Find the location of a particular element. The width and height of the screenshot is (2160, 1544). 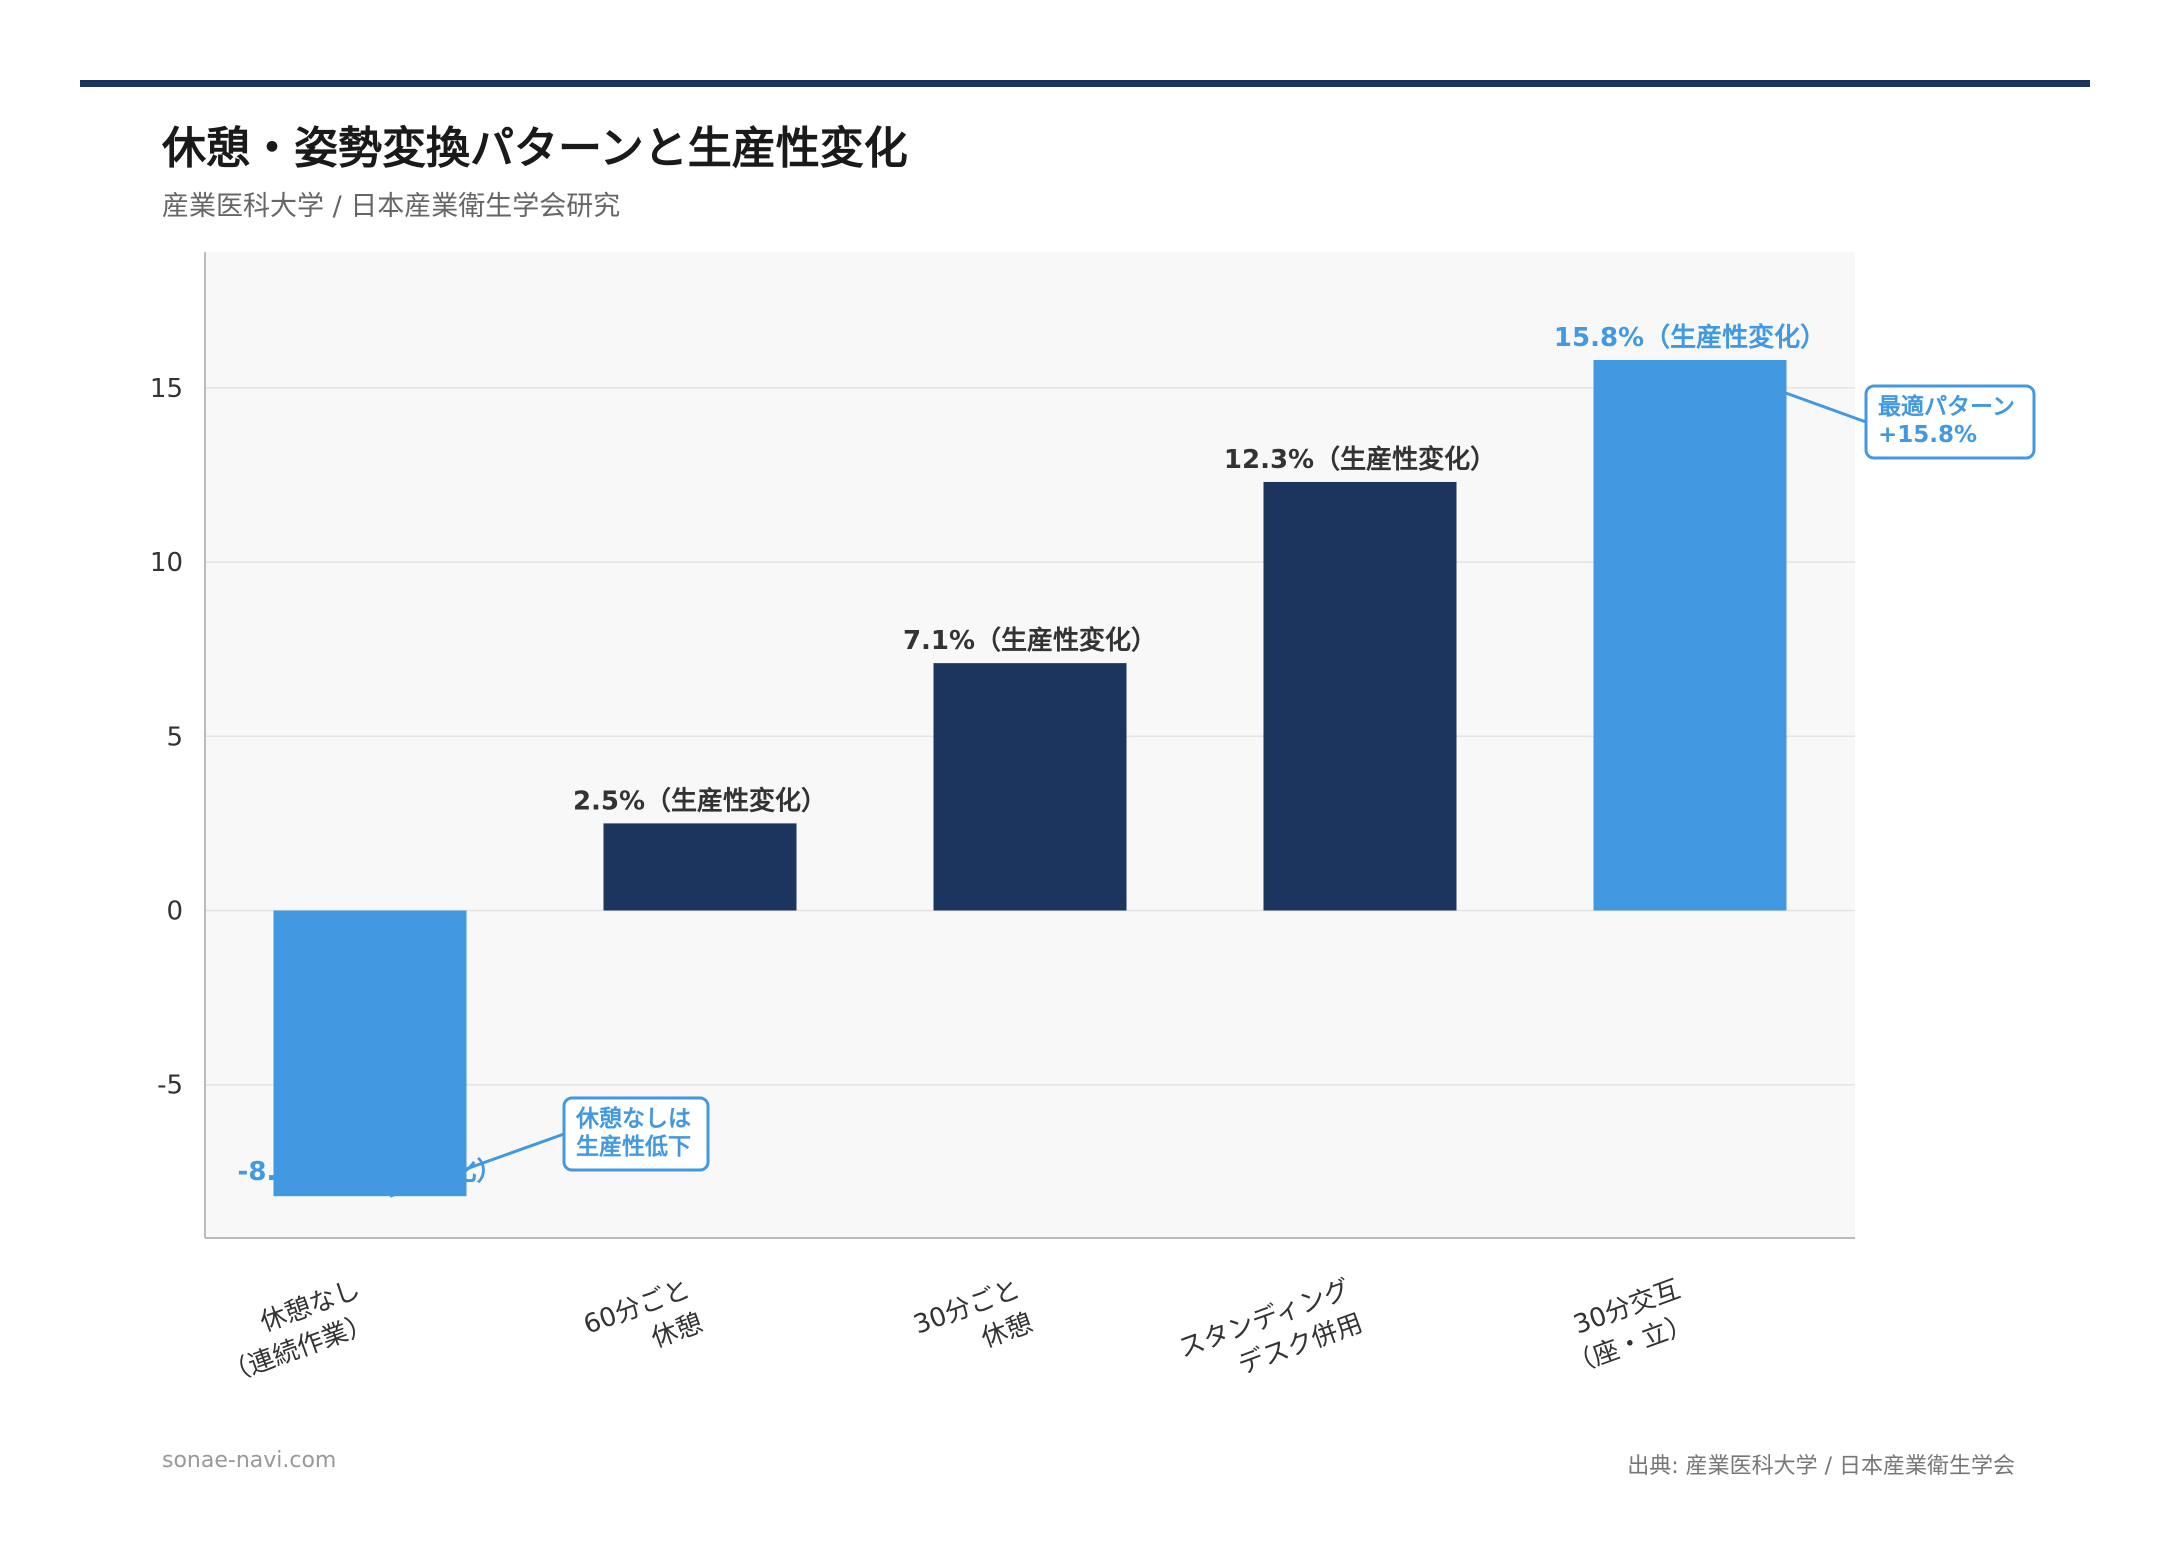

x-tick-label: 30分ごと休憩 is located at coordinates (973, 1324).